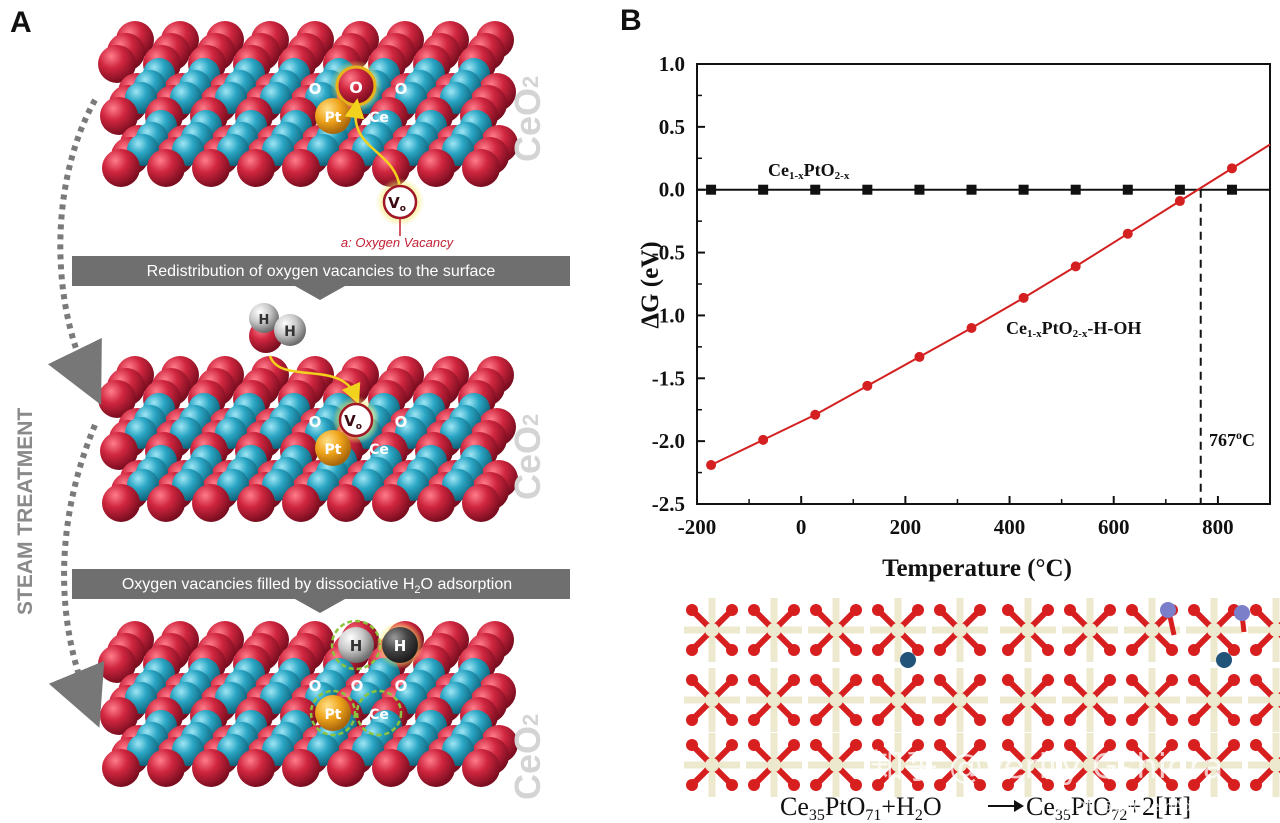 The image size is (1280, 823). What do you see at coordinates (1006, 806) in the screenshot?
I see `reaction-arrow` at bounding box center [1006, 806].